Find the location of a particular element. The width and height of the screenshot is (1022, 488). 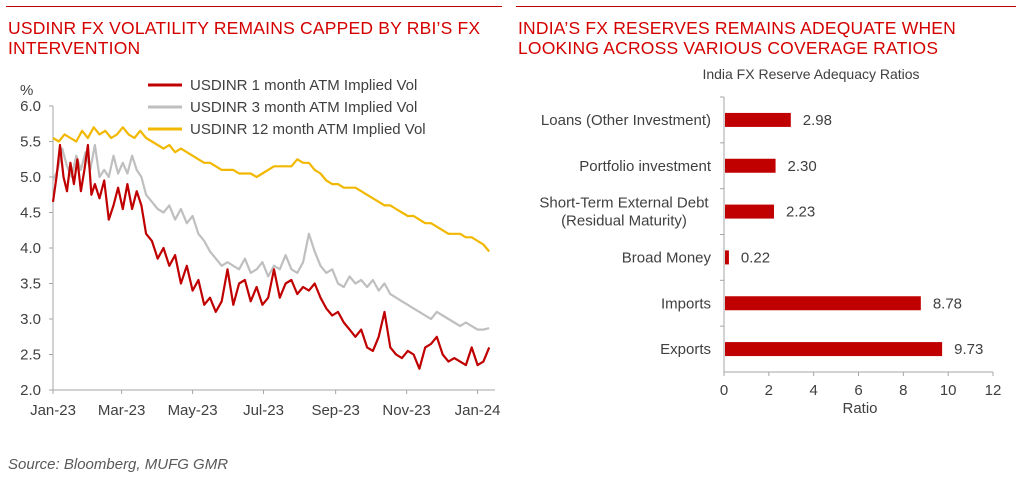

bar-chart-x-tick-label: 4 is located at coordinates (813, 390).